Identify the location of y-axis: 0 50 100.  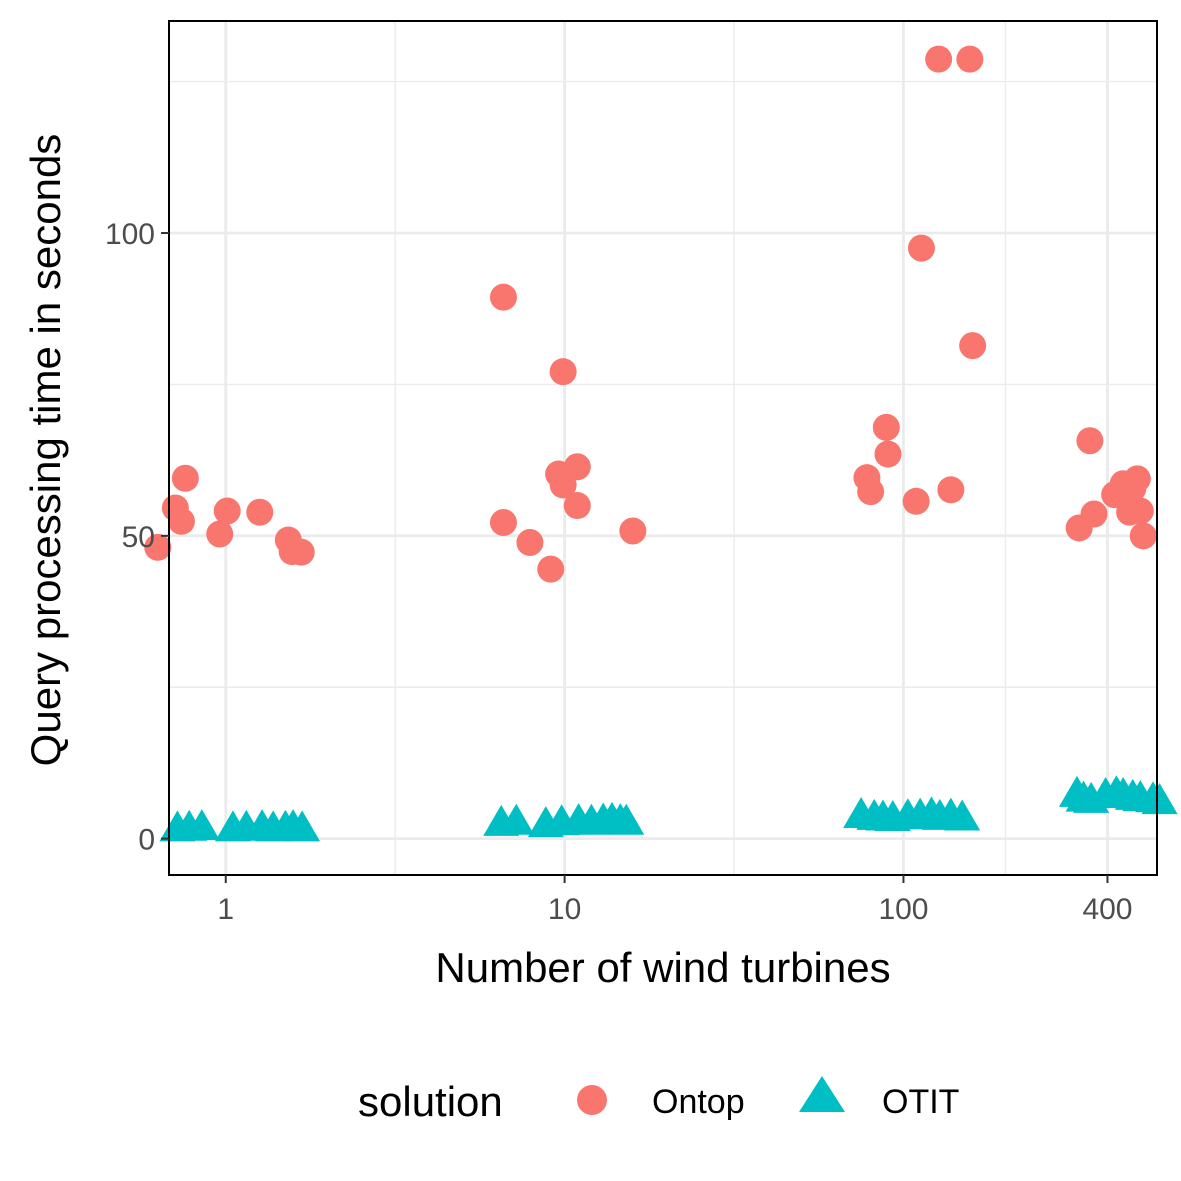
(137, 537).